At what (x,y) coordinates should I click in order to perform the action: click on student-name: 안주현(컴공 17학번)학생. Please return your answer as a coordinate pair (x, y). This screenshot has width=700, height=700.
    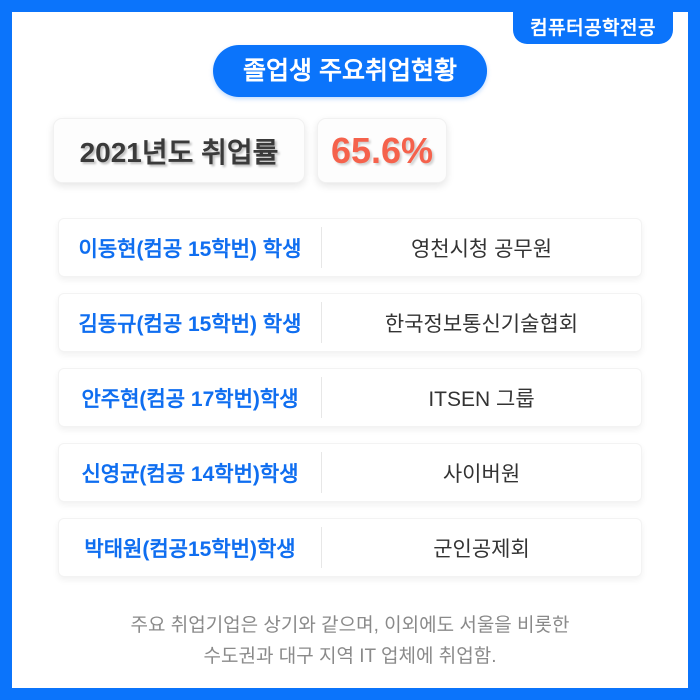
    Looking at the image, I should click on (190, 399).